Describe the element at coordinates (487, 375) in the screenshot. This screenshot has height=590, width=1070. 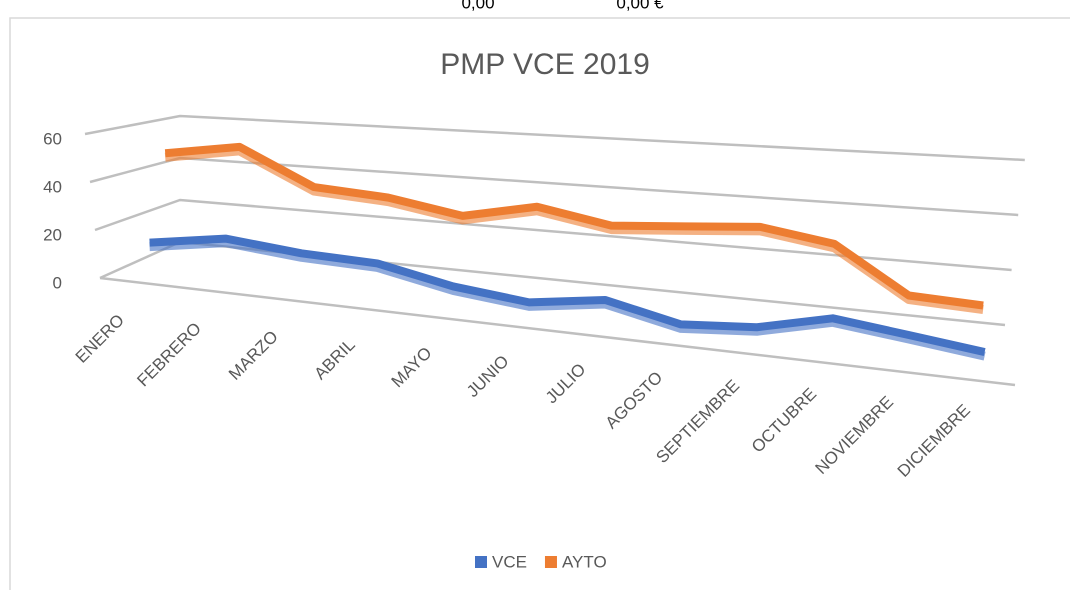
I see `x-tick-label: JUNIO` at that location.